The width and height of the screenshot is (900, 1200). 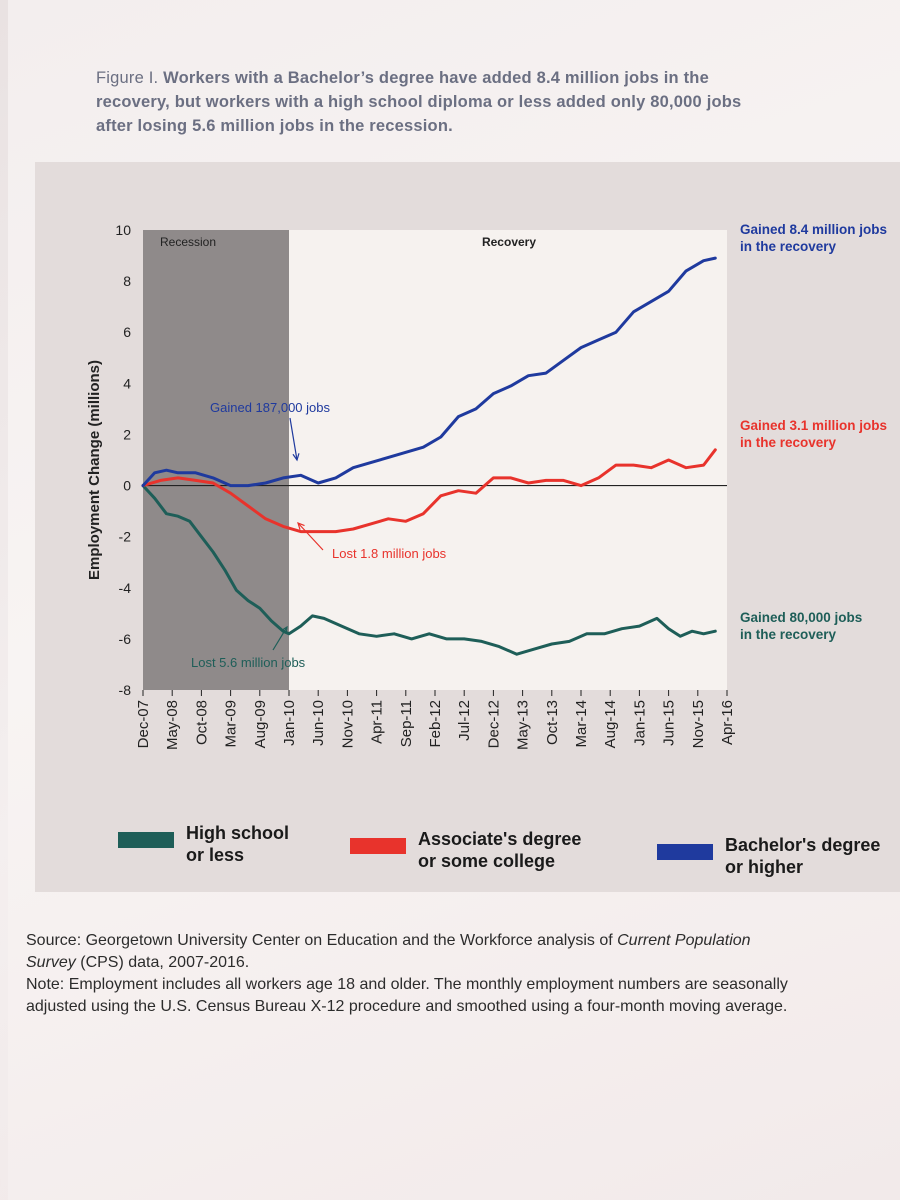 I want to click on legend-item-bachelors: Bachelor's degree or higher, so click(x=768, y=856).